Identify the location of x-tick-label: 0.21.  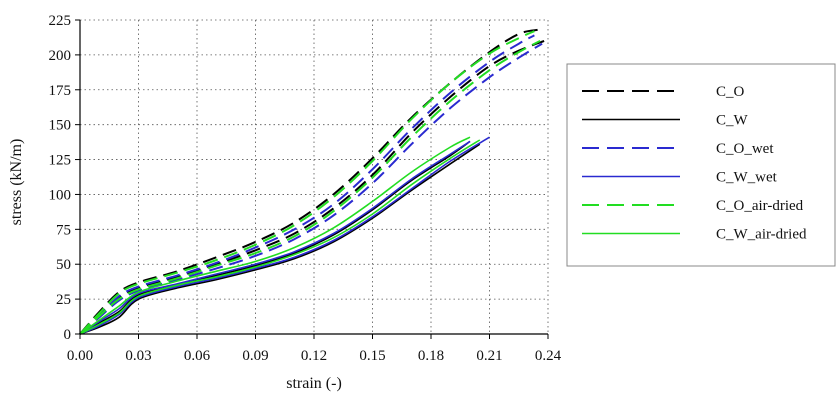
(489, 356).